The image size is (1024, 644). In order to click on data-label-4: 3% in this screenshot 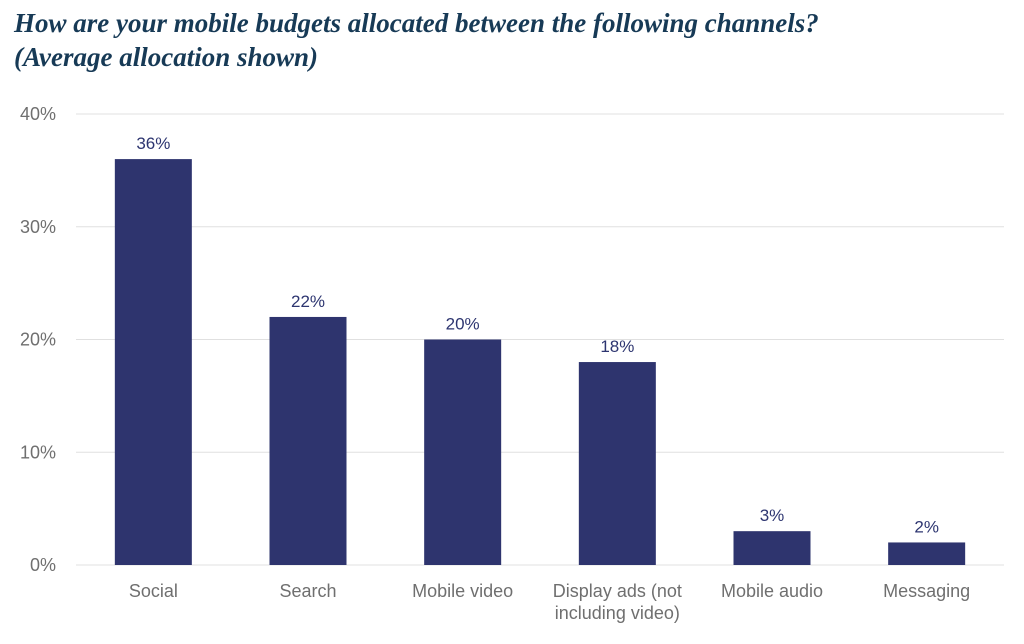, I will do `click(772, 515)`.